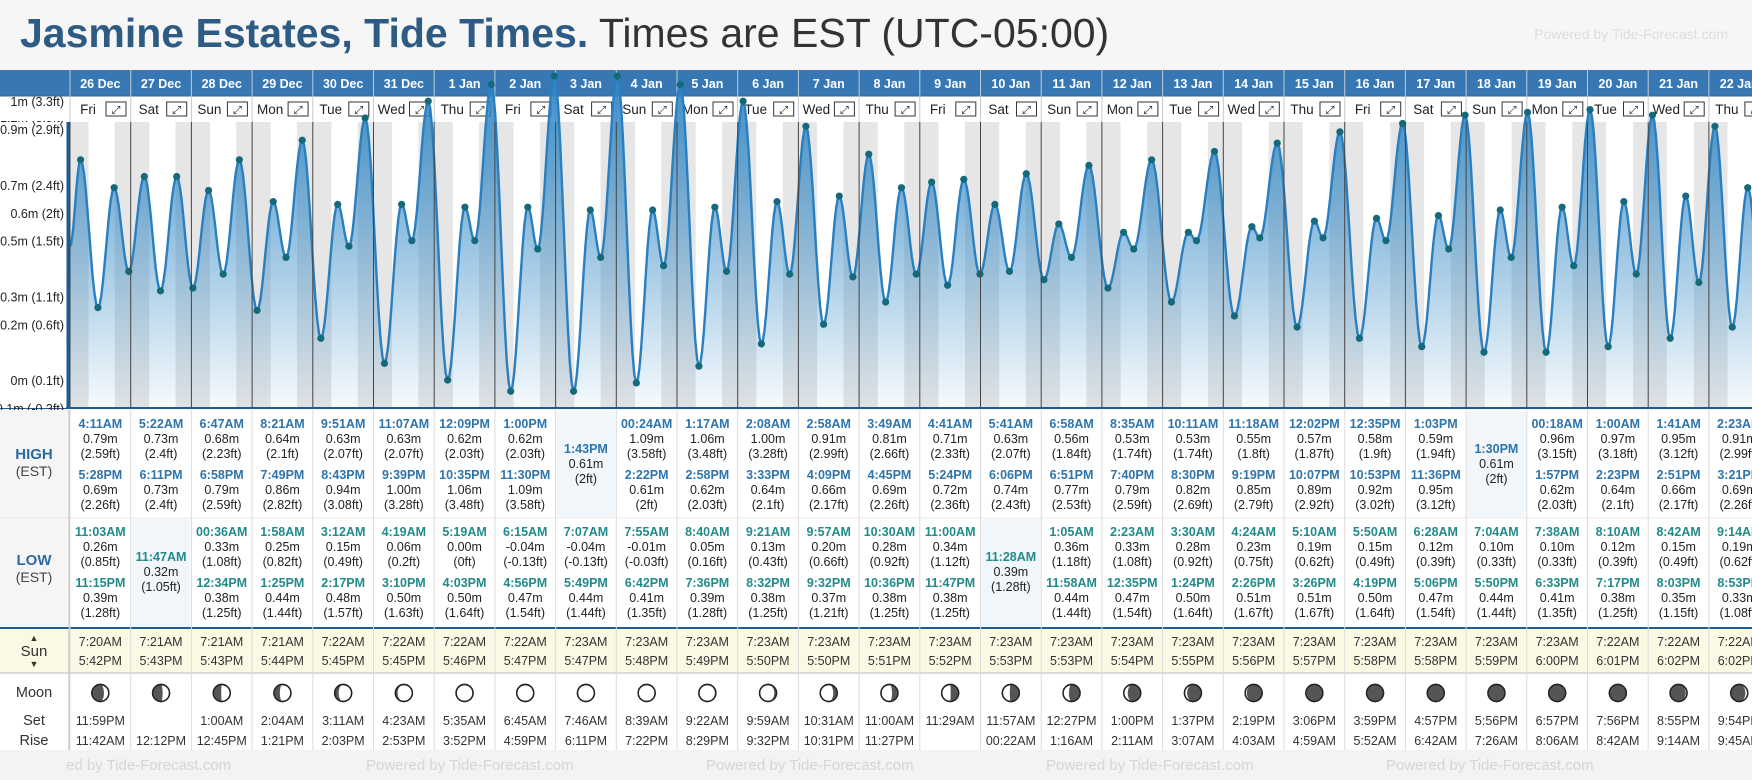 The width and height of the screenshot is (1752, 780). What do you see at coordinates (464, 424) in the screenshot?
I see `high-tide-1-time: 12:09PM` at bounding box center [464, 424].